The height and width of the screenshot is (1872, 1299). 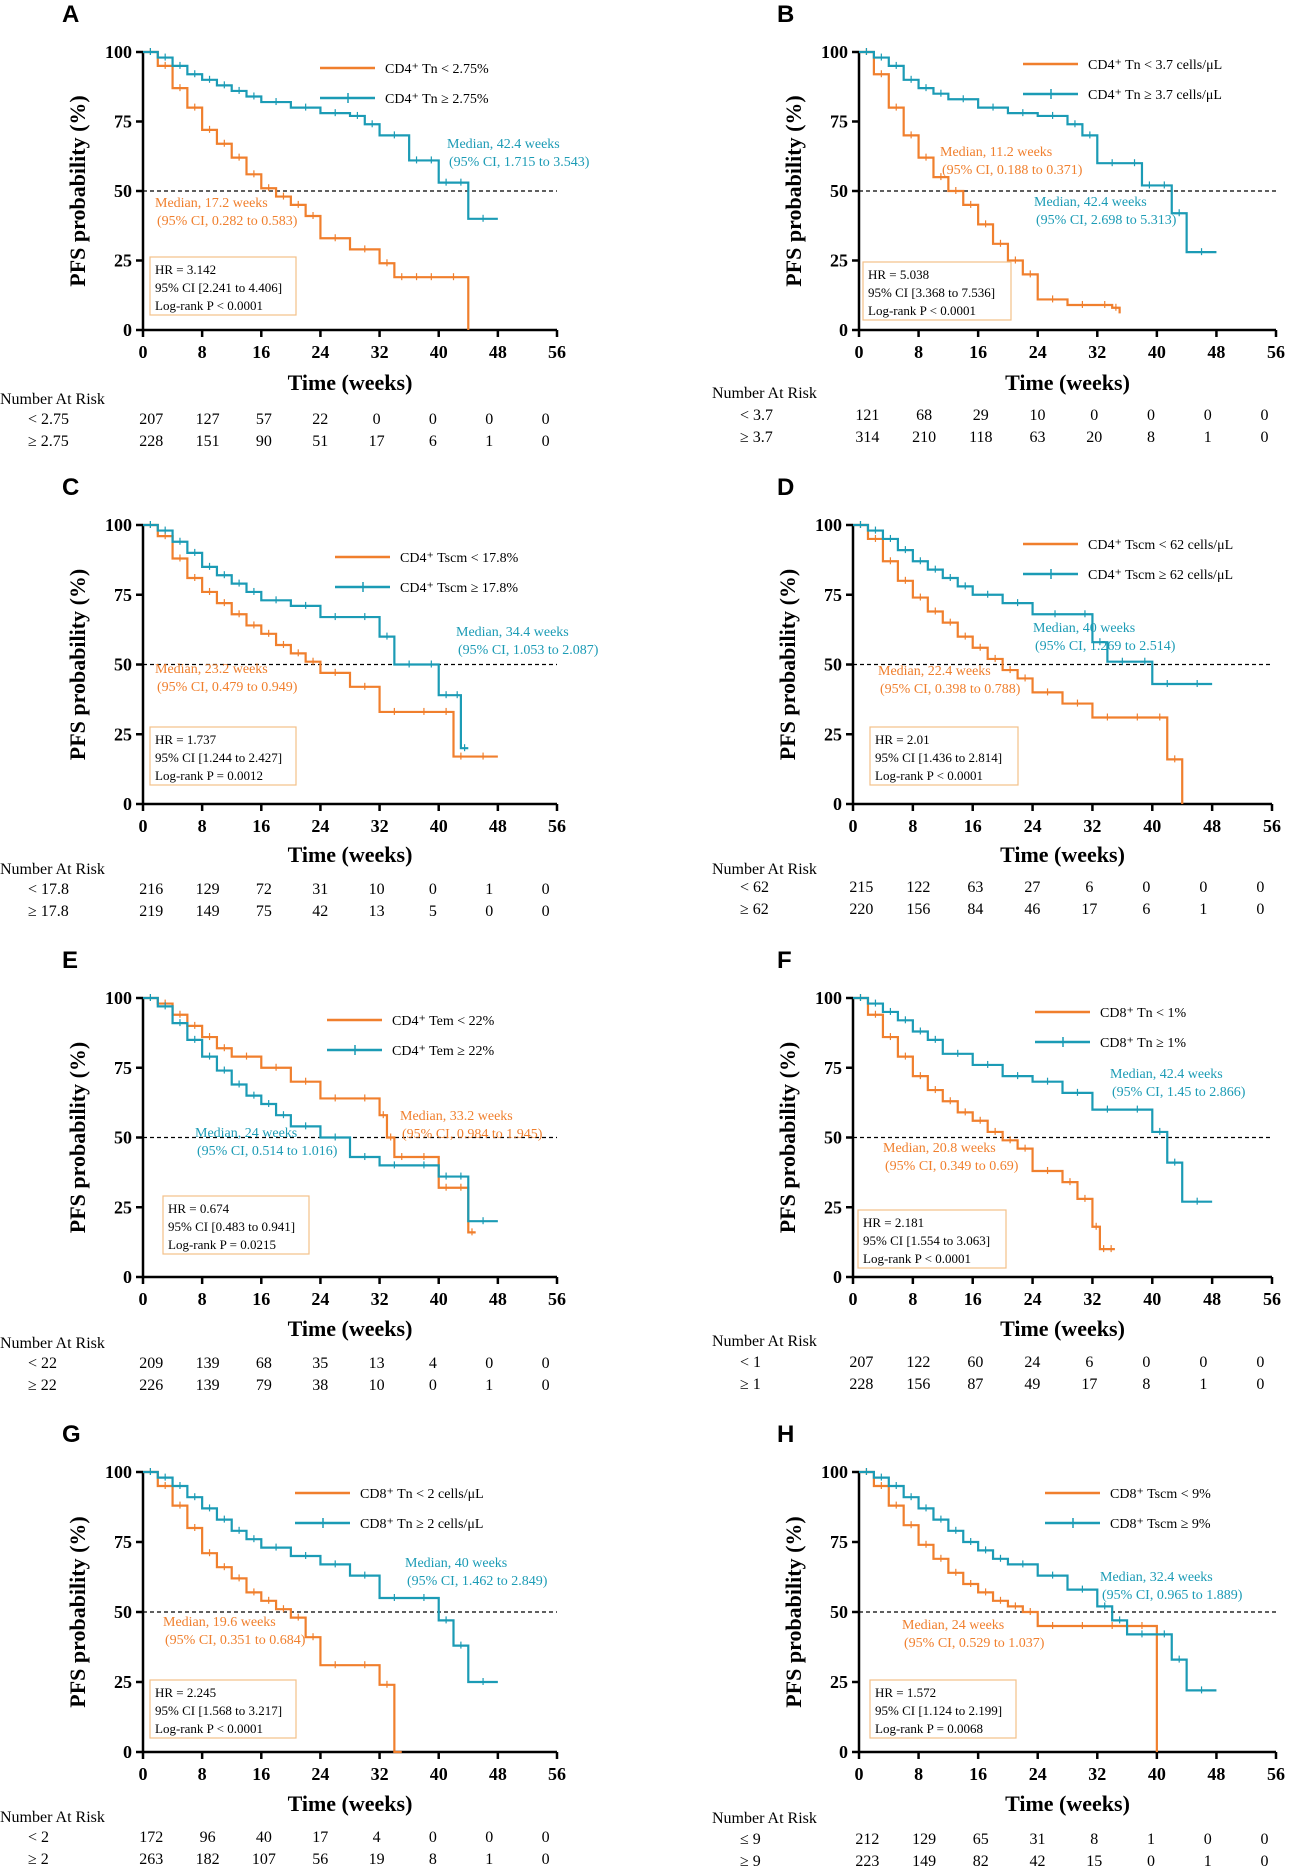 What do you see at coordinates (264, 1859) in the screenshot?
I see `risk-value: 107` at bounding box center [264, 1859].